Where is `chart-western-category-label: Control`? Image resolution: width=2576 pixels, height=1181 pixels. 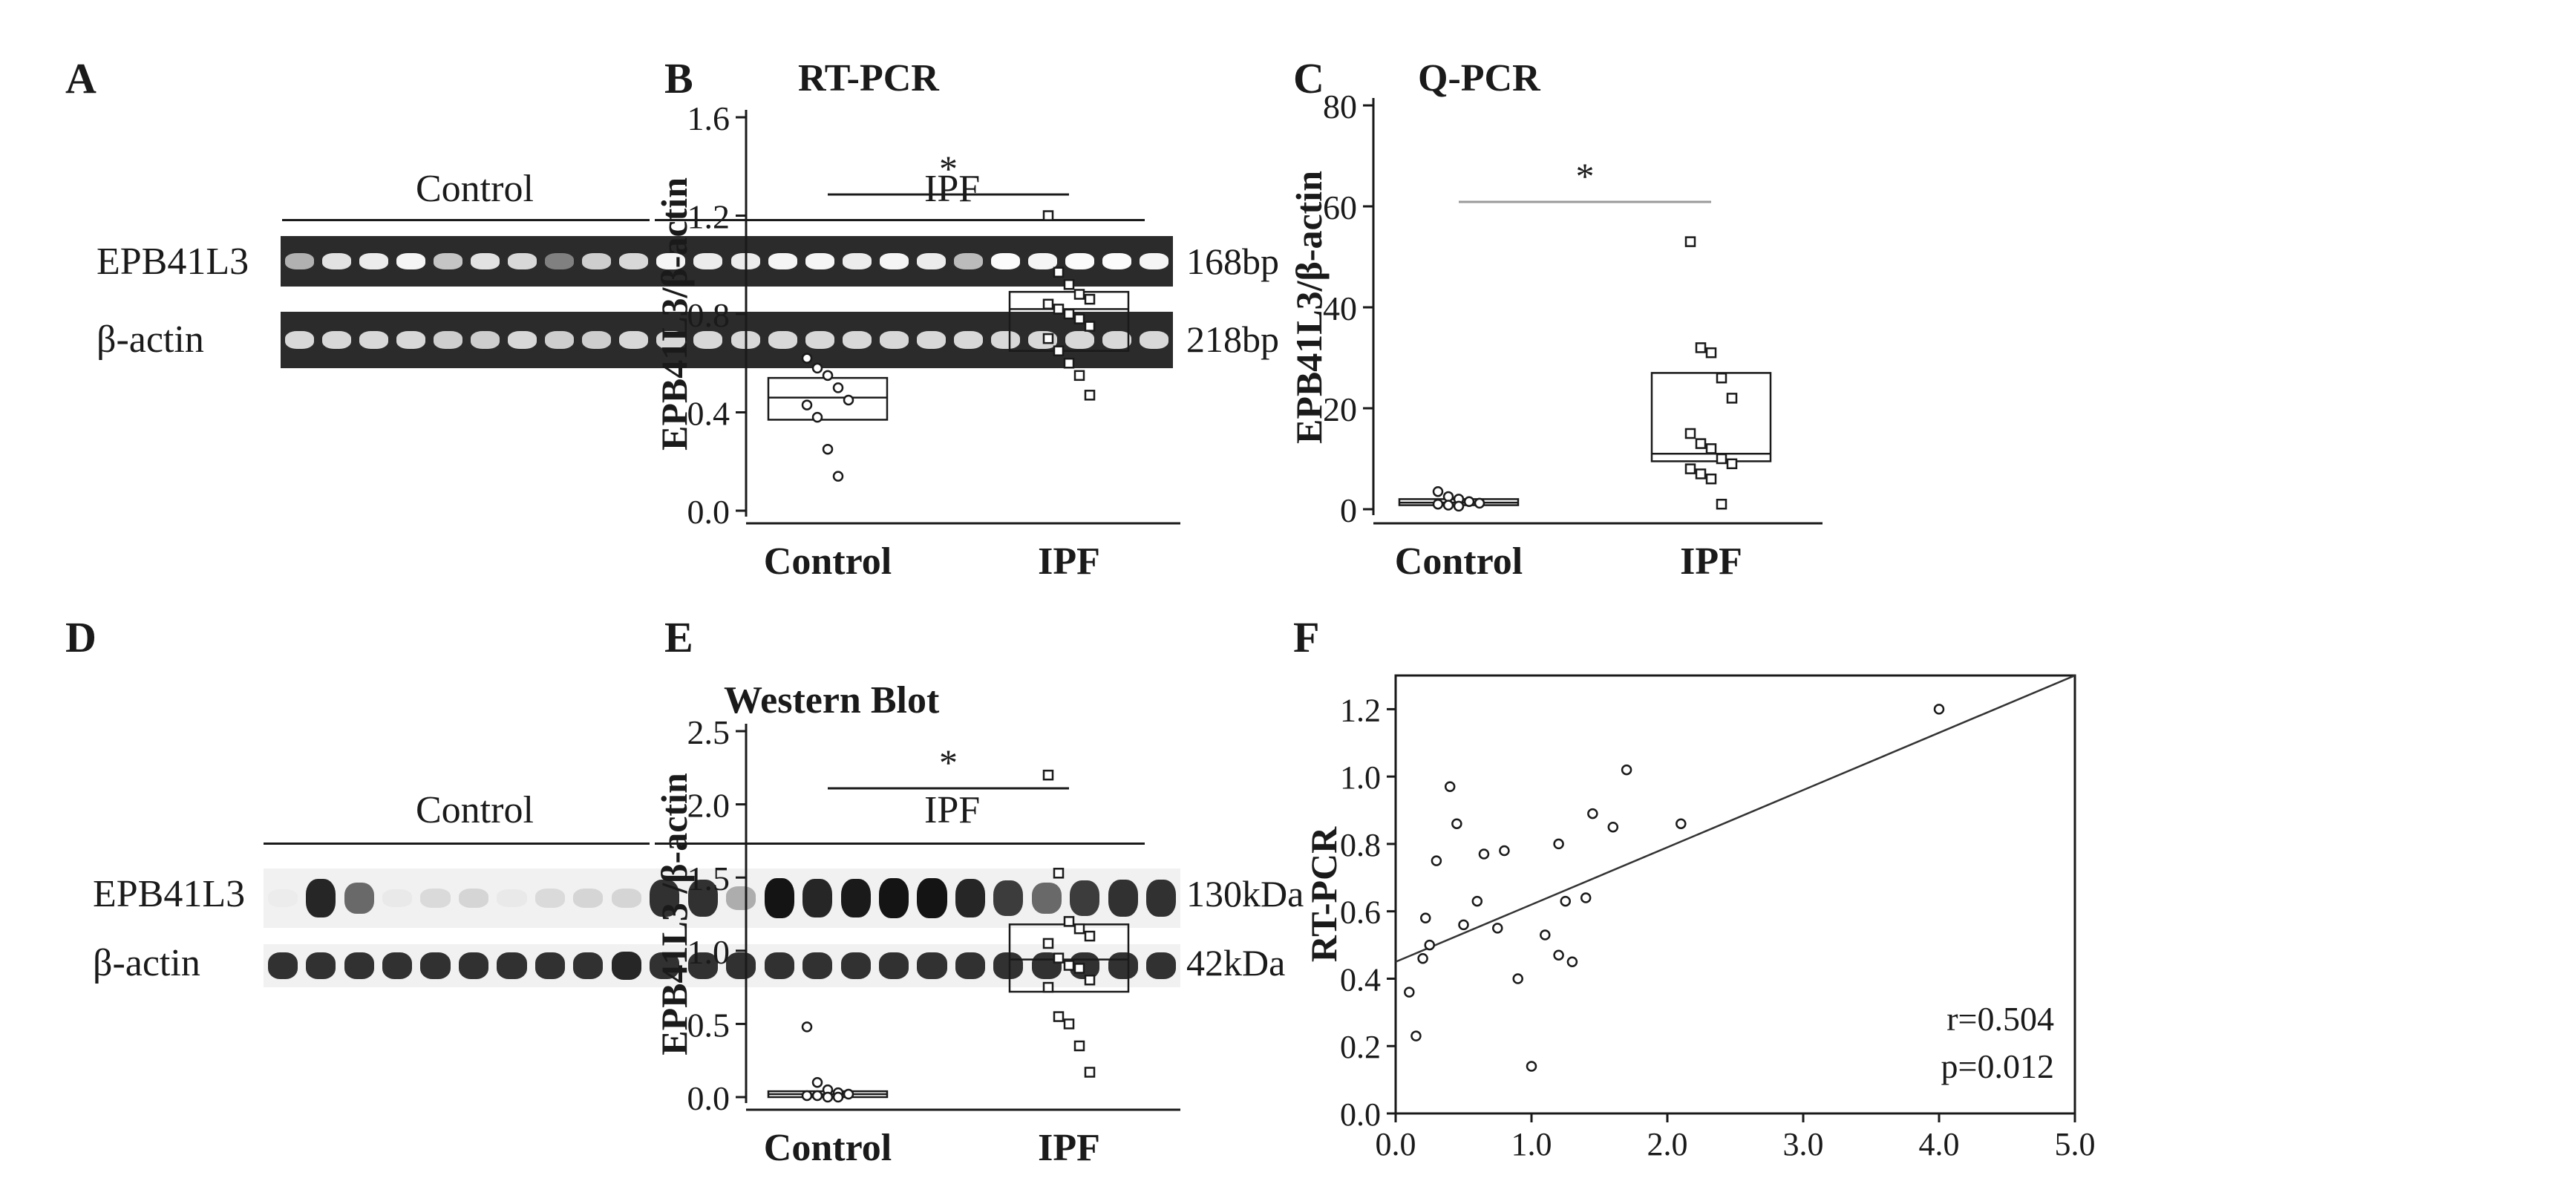
chart-western-category-label: Control is located at coordinates (828, 1148).